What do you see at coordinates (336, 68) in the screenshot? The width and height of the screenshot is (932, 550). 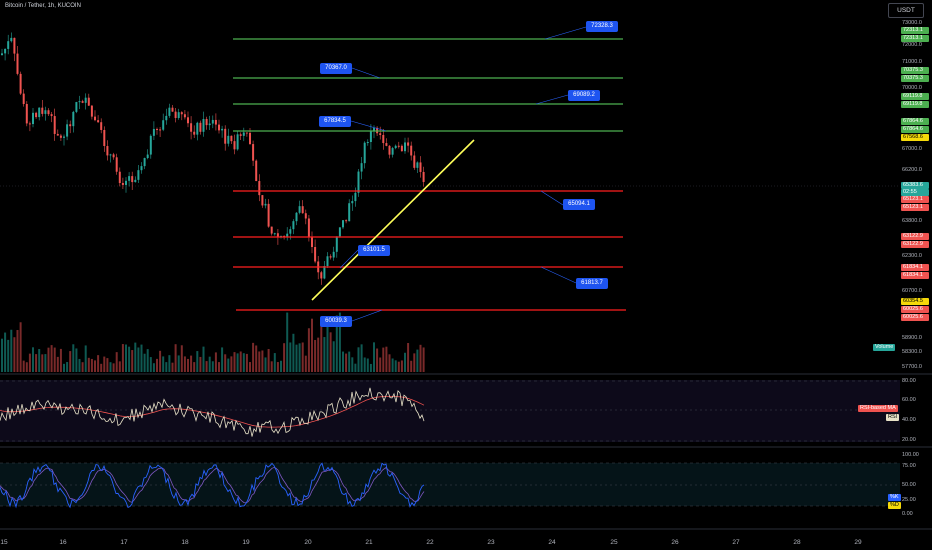 I see `price-callout: 70367.0` at bounding box center [336, 68].